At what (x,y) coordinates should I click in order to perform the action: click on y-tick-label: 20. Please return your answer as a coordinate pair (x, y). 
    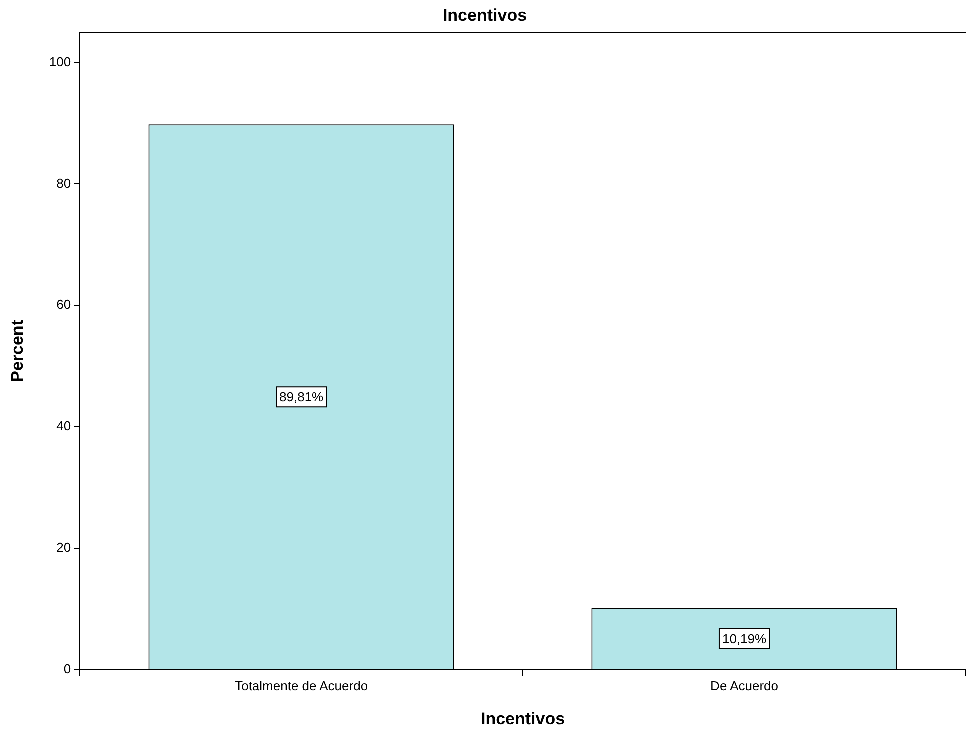
    Looking at the image, I should click on (64, 548).